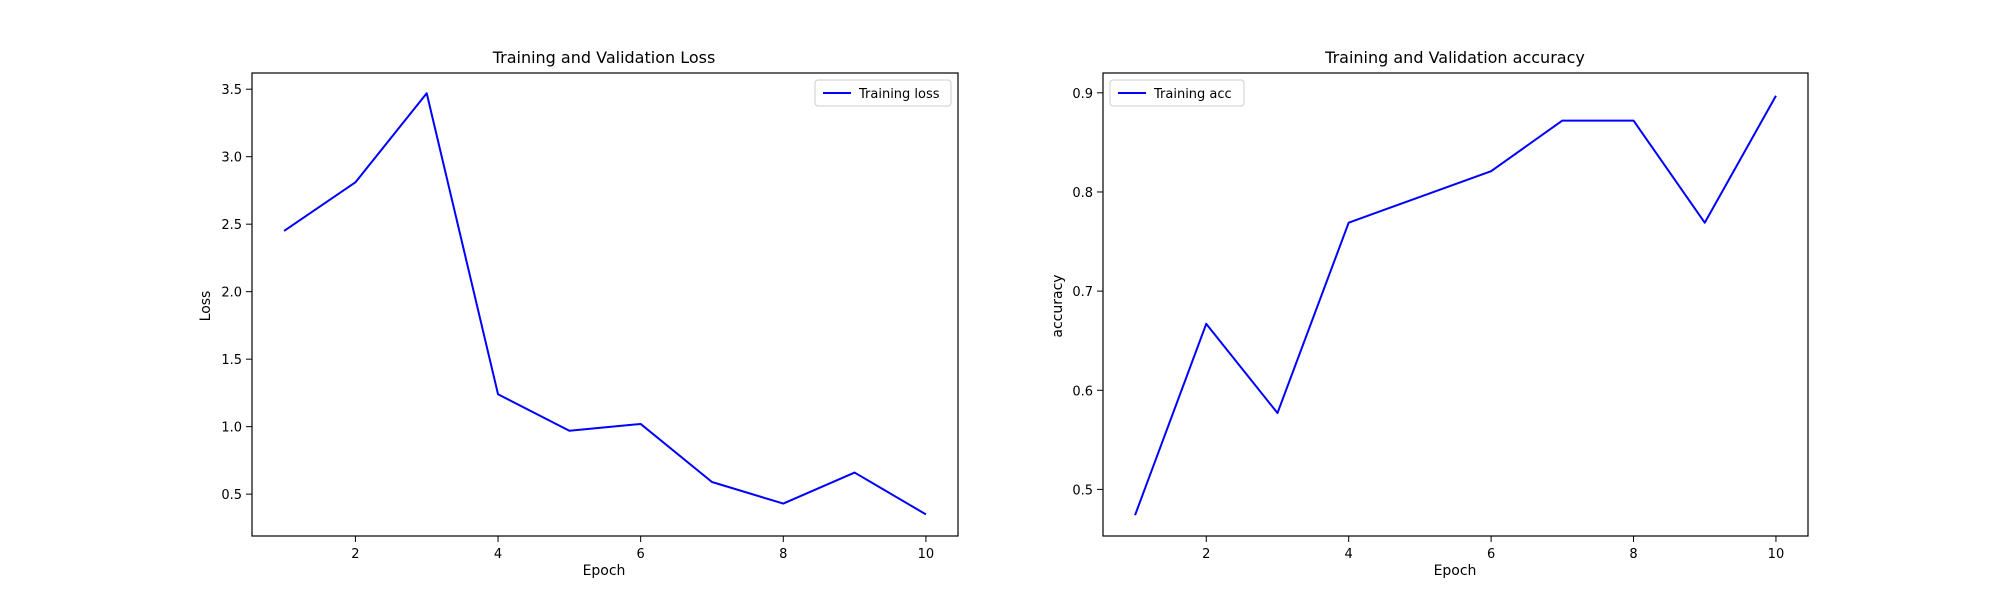 The width and height of the screenshot is (2000, 600). Describe the element at coordinates (783, 554) in the screenshot. I see `loss-chart-xtick-label: 8` at that location.